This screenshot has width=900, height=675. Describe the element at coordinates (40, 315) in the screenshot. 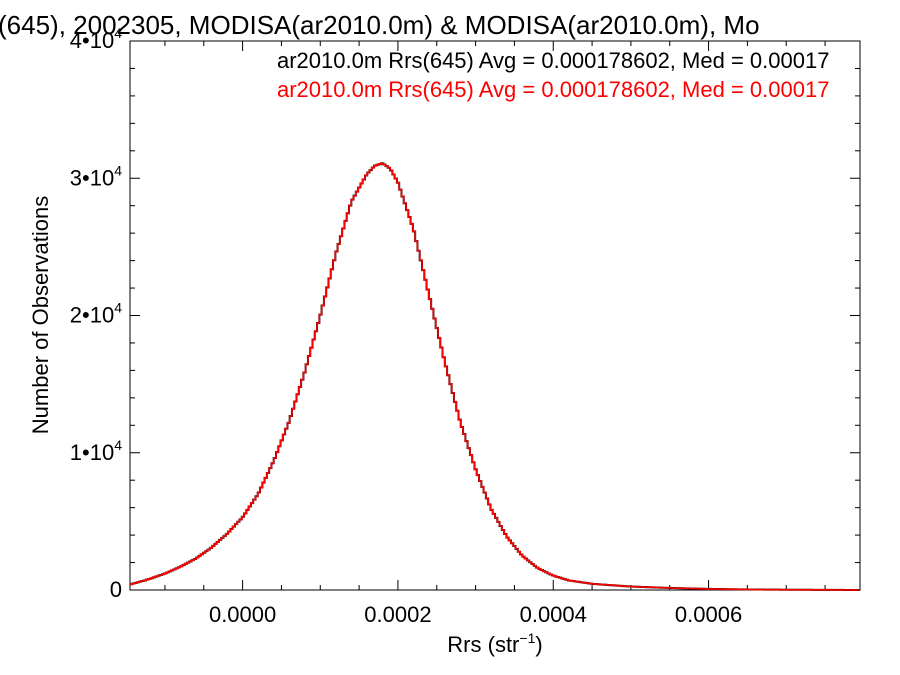

I see `y-axis-label: Number of Observations` at that location.